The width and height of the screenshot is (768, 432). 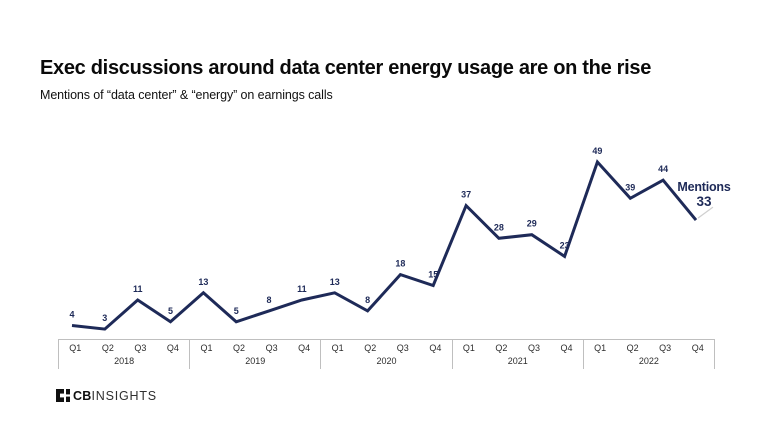 What do you see at coordinates (517, 354) in the screenshot?
I see `axis-year-group: Q1 Q2 Q3 Q4 2021` at bounding box center [517, 354].